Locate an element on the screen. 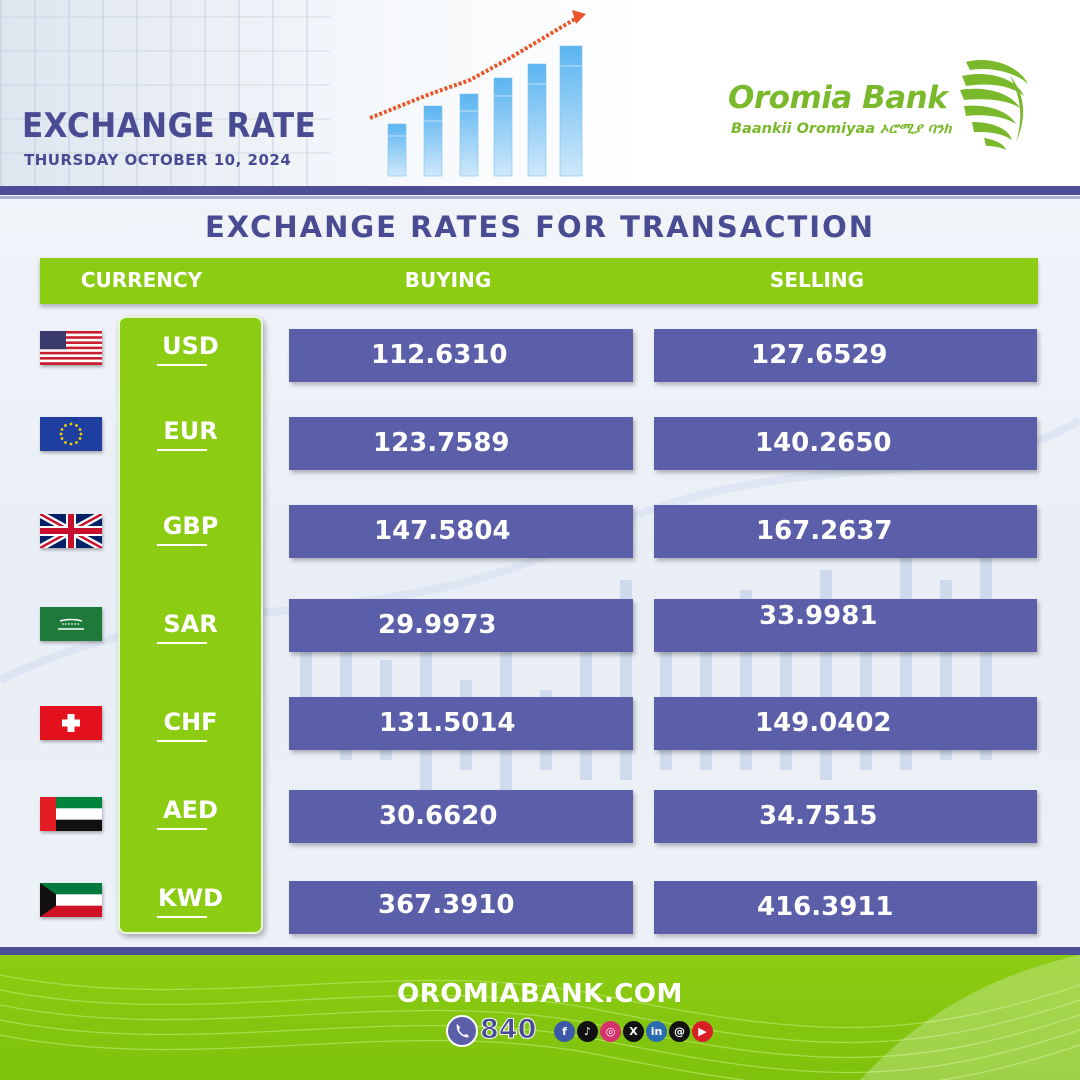  selling-rate-cell: 33.9981 is located at coordinates (845, 625).